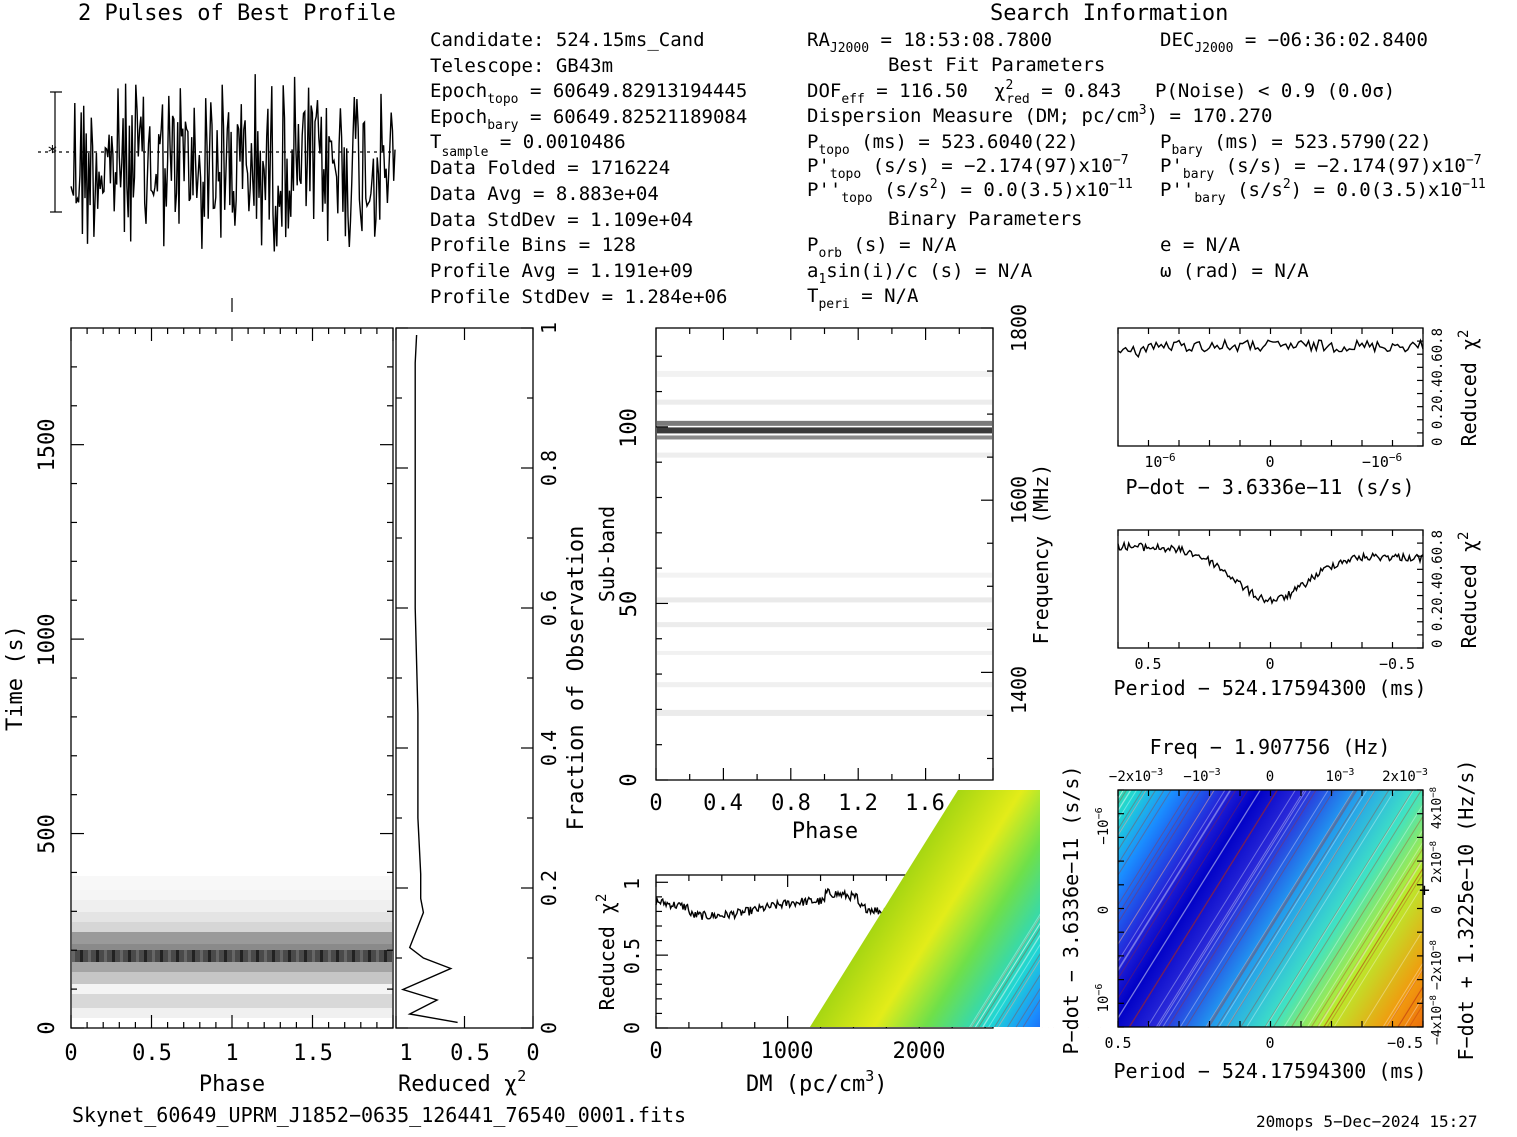 The height and width of the screenshot is (1137, 1517). What do you see at coordinates (920, 273) in the screenshot?
I see `info-asini: a1sin(i)/c (s) = N/A` at bounding box center [920, 273].